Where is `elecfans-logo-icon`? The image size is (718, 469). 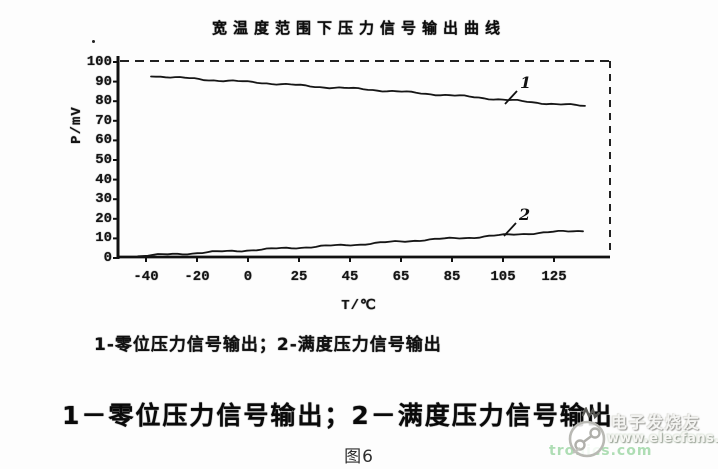 elecfans-logo-icon is located at coordinates (587, 432).